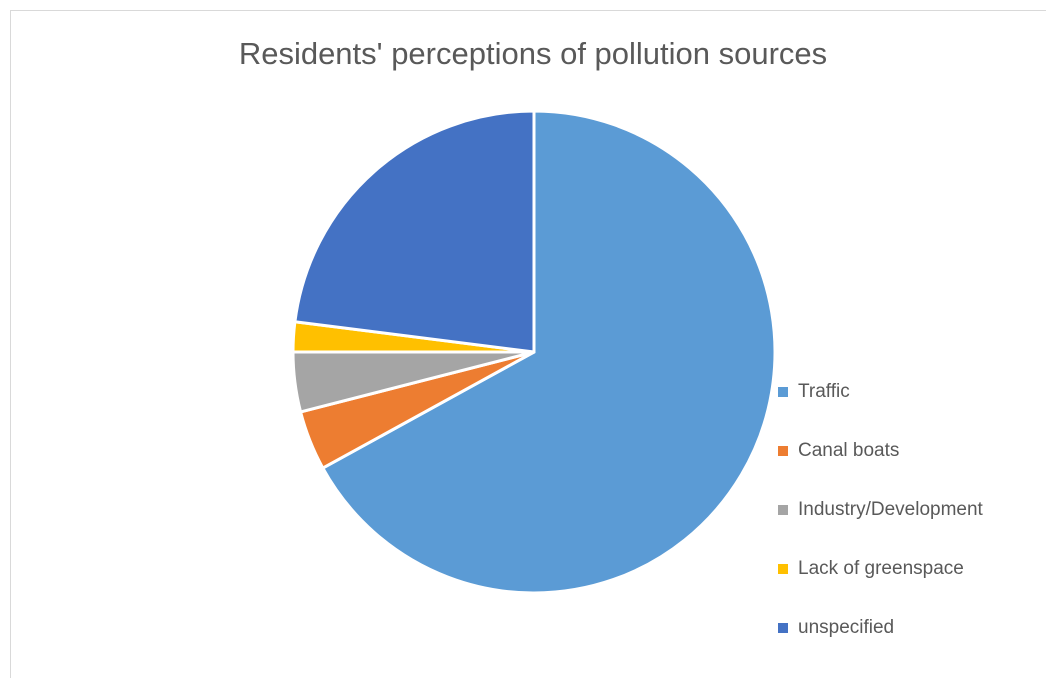 The width and height of the screenshot is (1046, 678). I want to click on legend-item-canal-boats: Canal boats, so click(838, 451).